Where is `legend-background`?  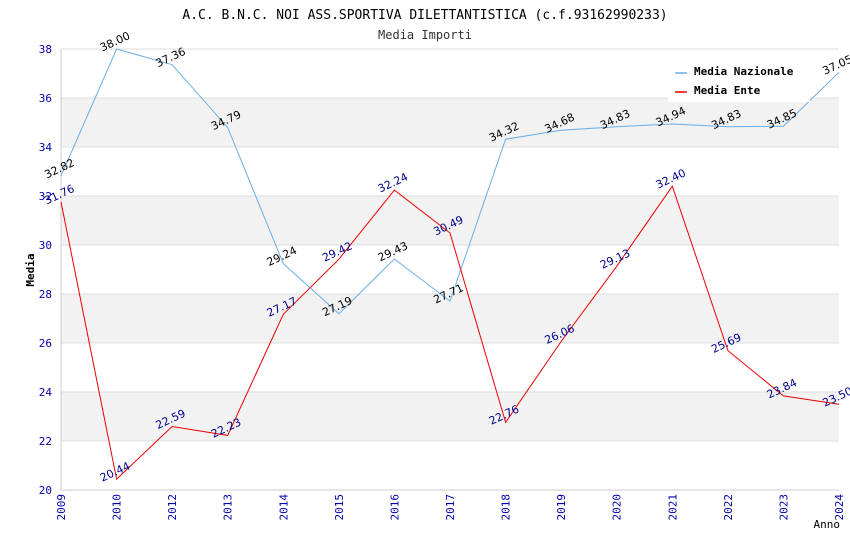 legend-background is located at coordinates (739, 81).